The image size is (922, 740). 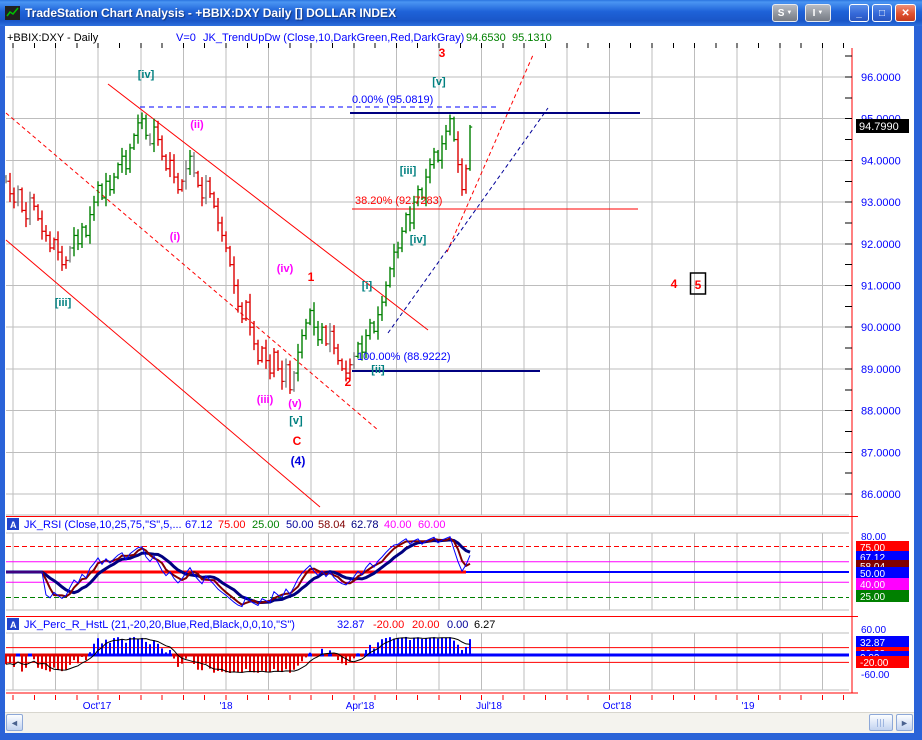 I want to click on svg-text: 87.0000, so click(x=881, y=453).